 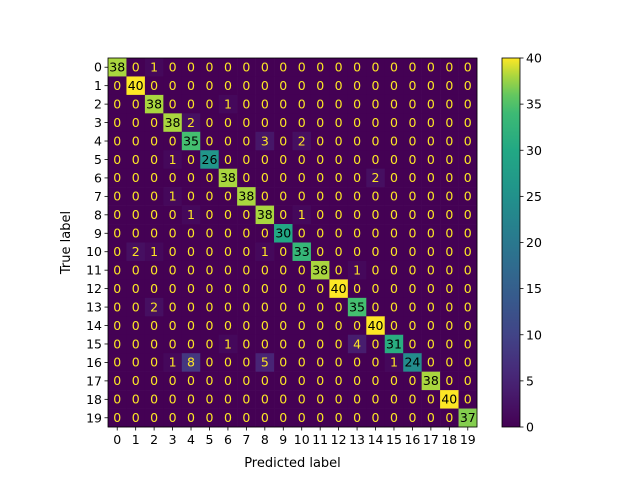 I want to click on cell-value-label: 2, so click(x=154, y=306).